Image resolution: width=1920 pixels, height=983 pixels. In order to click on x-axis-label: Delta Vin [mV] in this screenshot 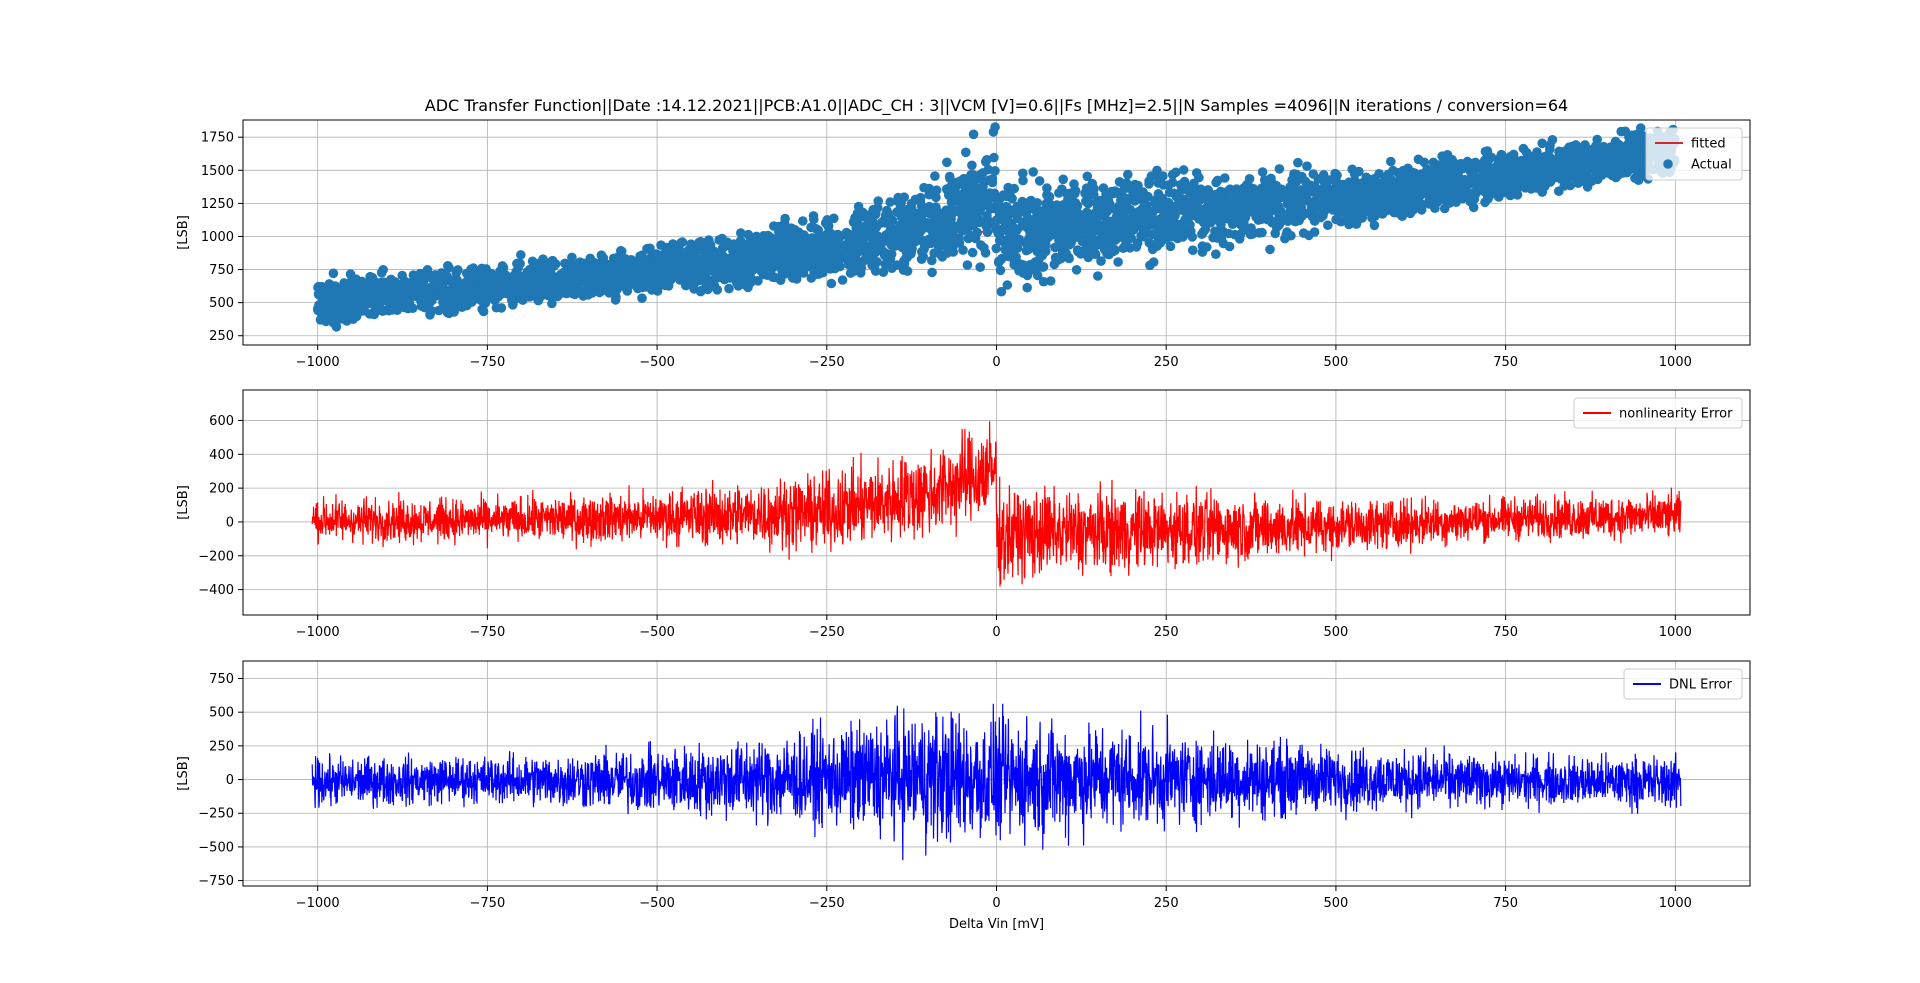, I will do `click(996, 924)`.